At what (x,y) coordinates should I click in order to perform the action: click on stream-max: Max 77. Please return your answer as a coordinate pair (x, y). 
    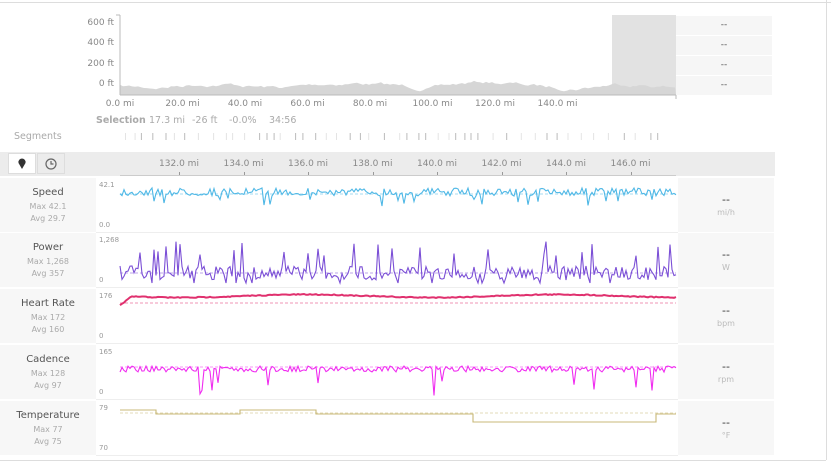
    Looking at the image, I should click on (48, 429).